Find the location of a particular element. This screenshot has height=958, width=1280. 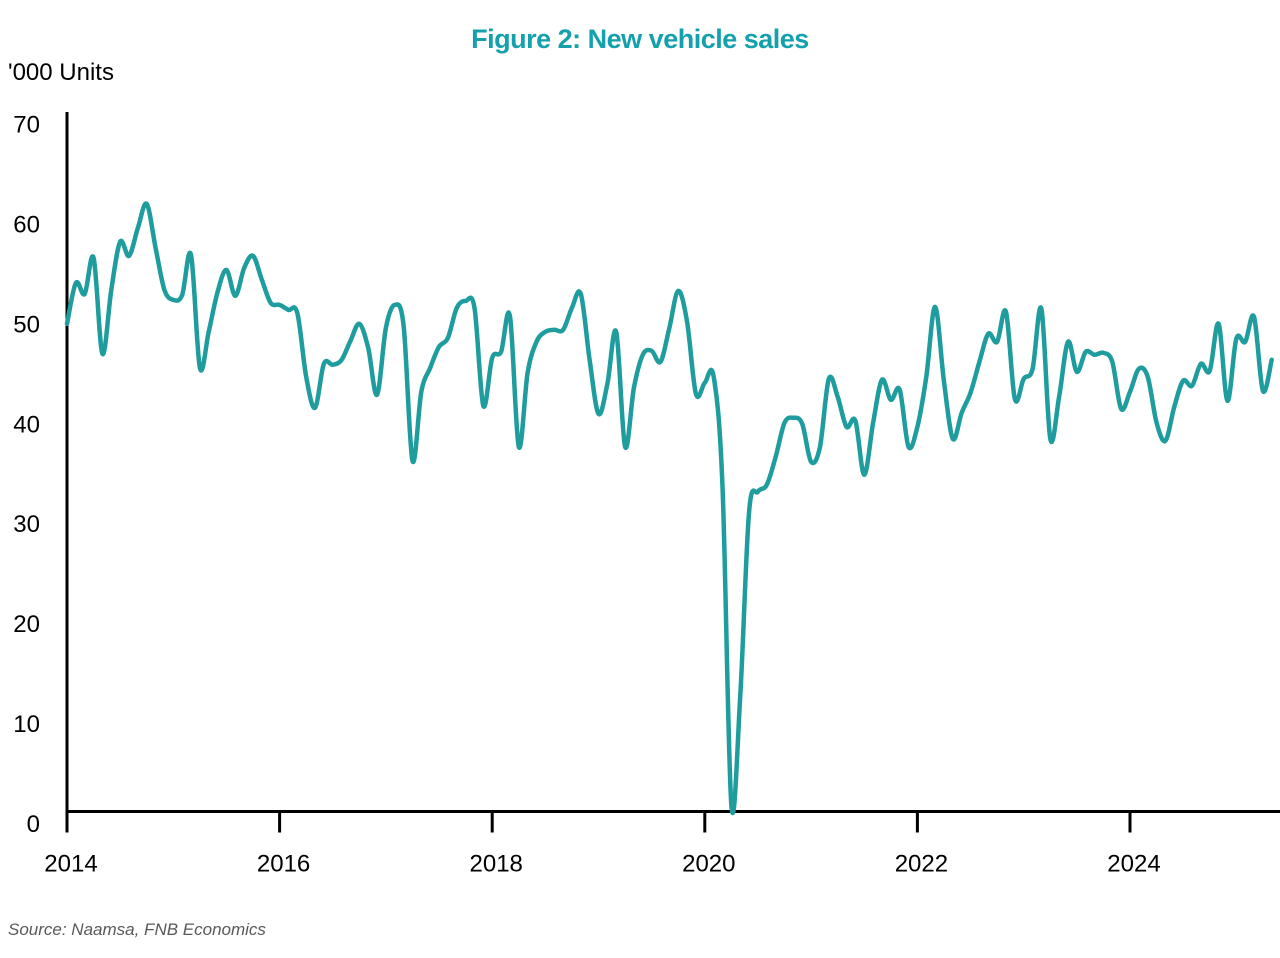

x-axis-tick-label: 2020 is located at coordinates (708, 864).